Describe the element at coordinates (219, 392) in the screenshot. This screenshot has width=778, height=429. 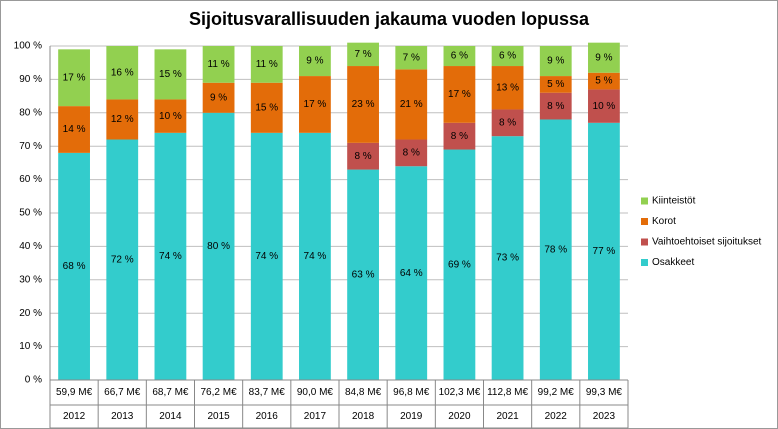
I see `total-label: 76,2 M€` at that location.